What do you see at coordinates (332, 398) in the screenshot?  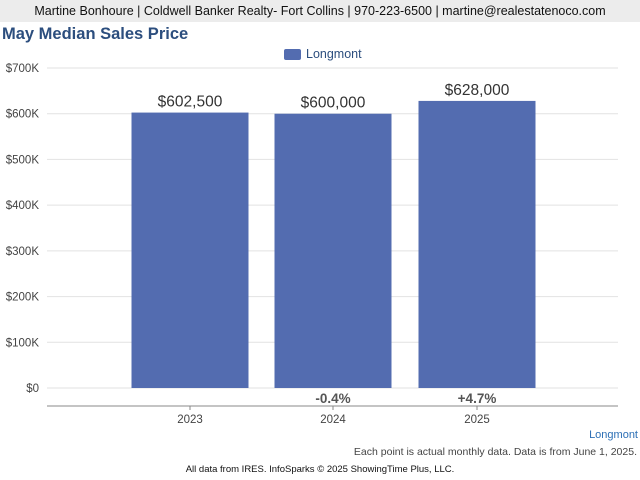 I see `bar-change-label: -0.4%` at bounding box center [332, 398].